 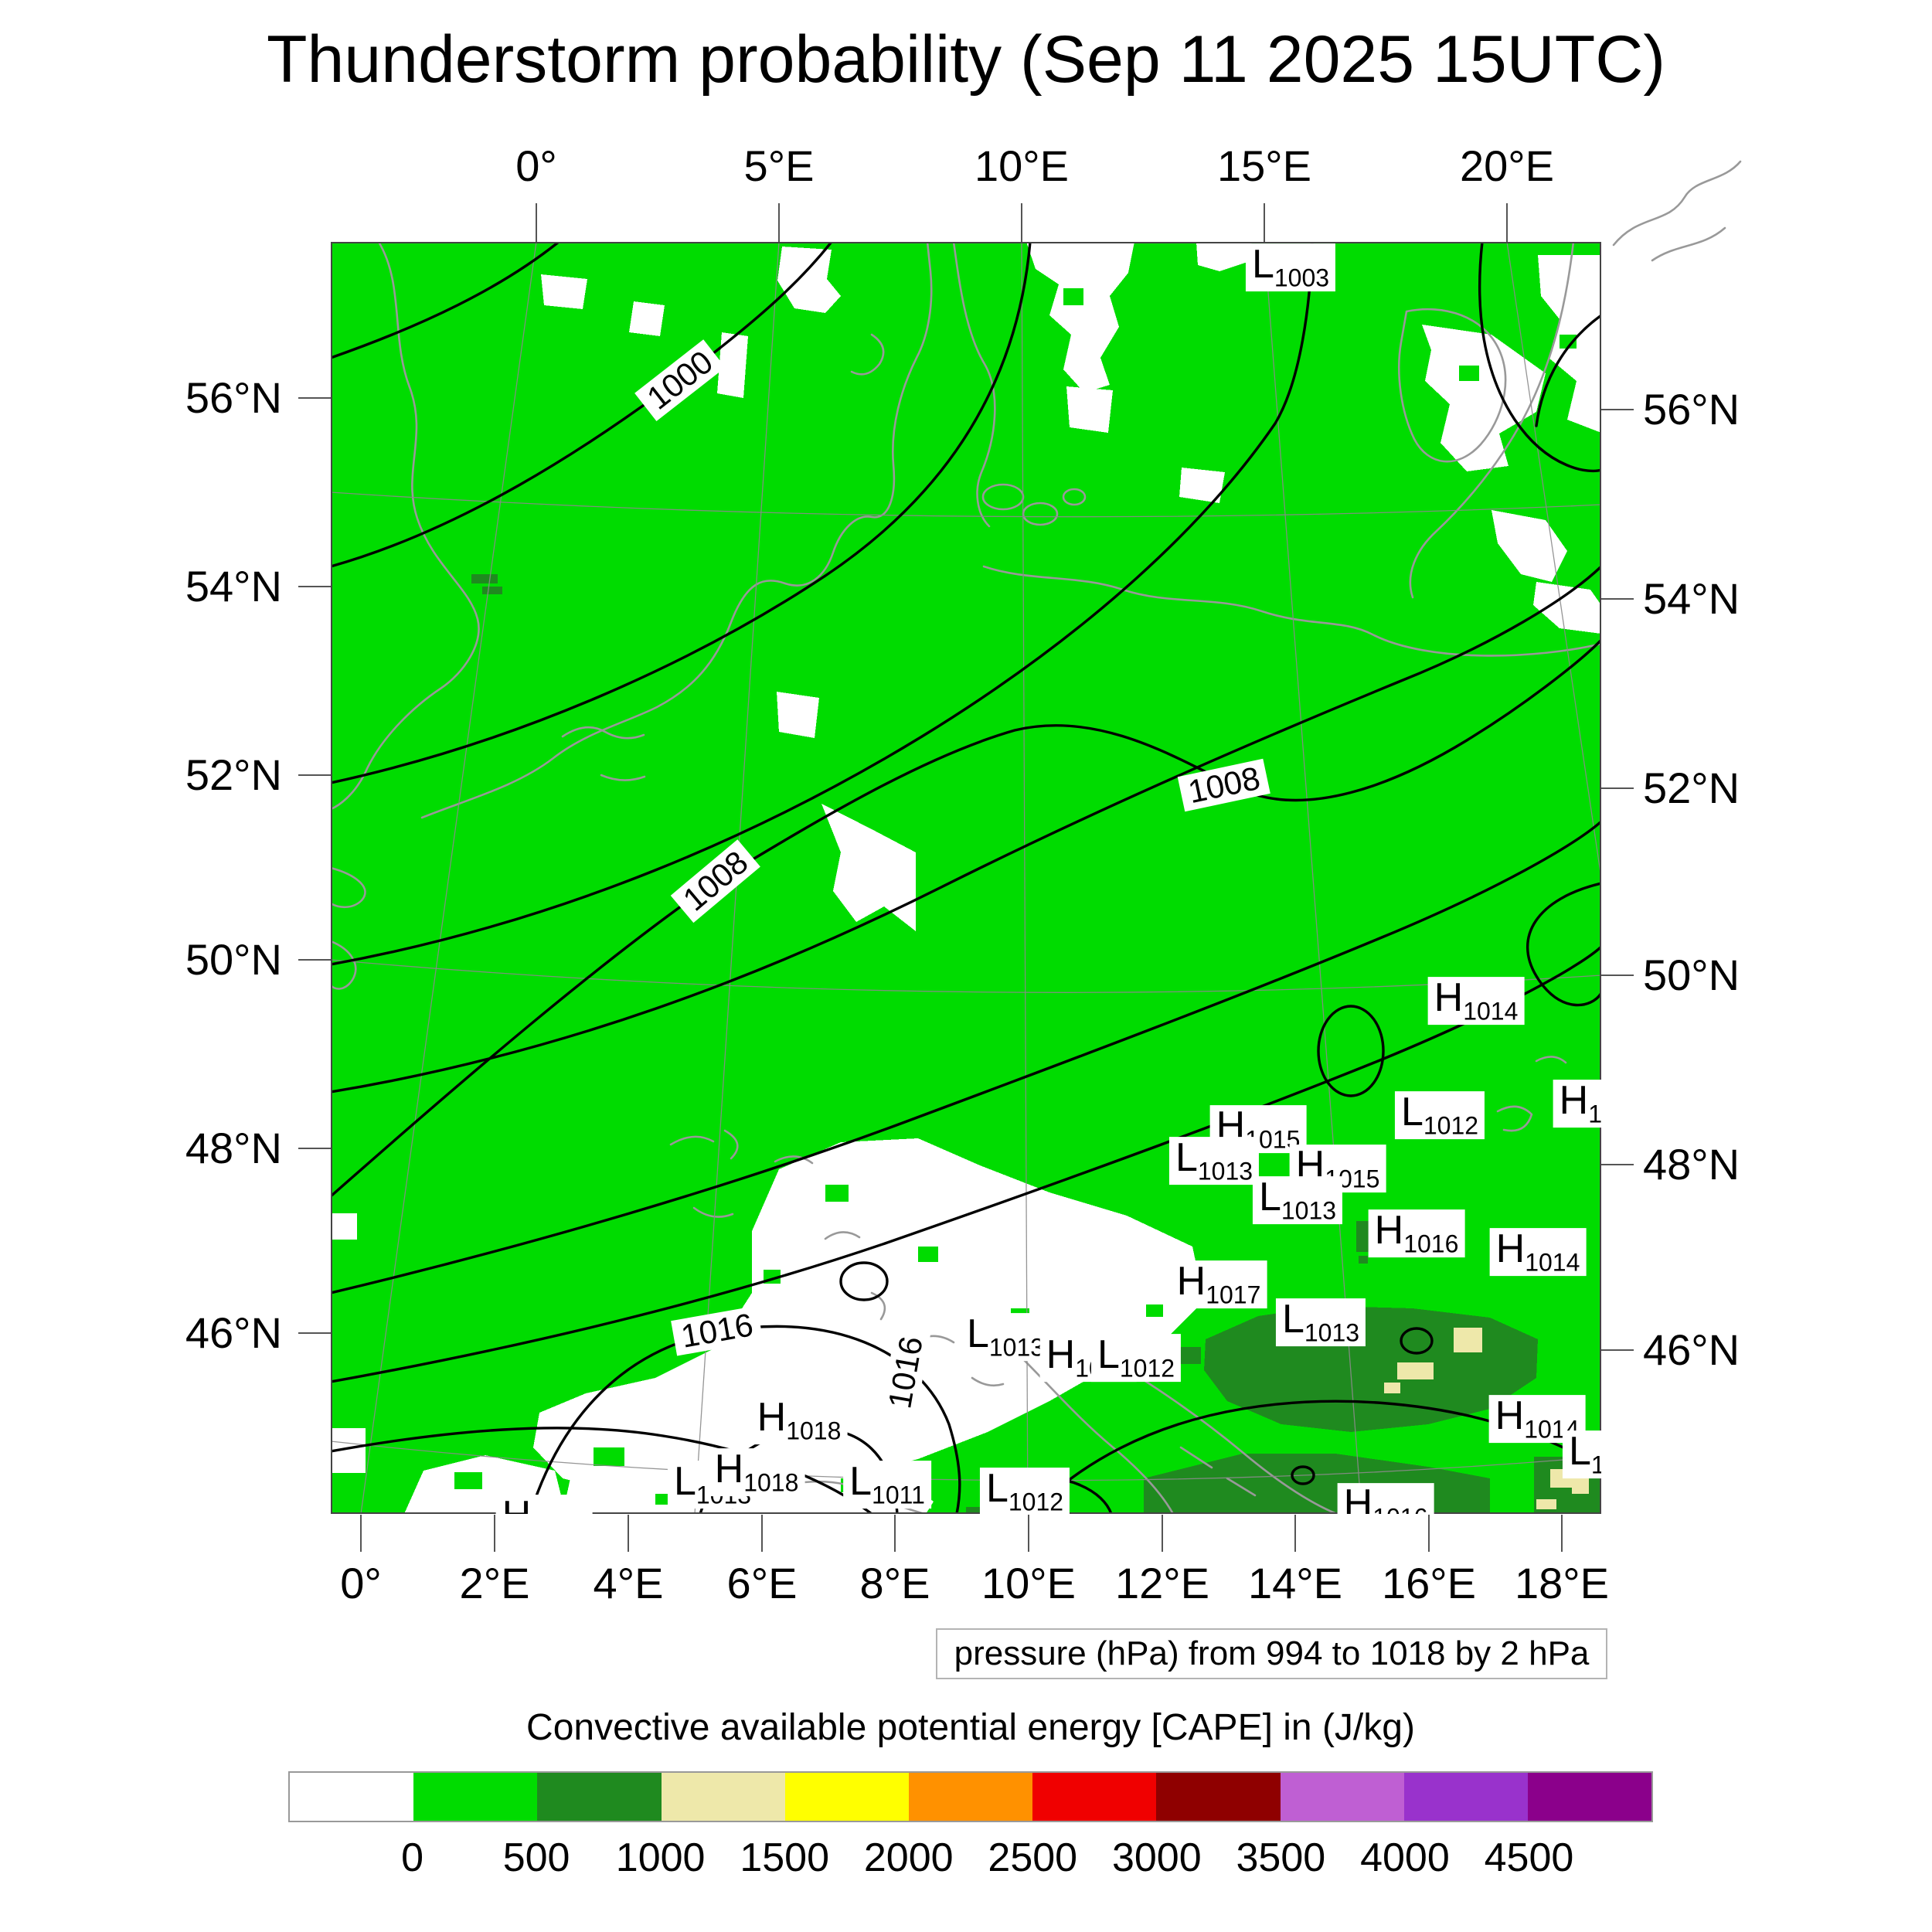 I want to click on pressure-value: 1017, so click(x=1234, y=1295).